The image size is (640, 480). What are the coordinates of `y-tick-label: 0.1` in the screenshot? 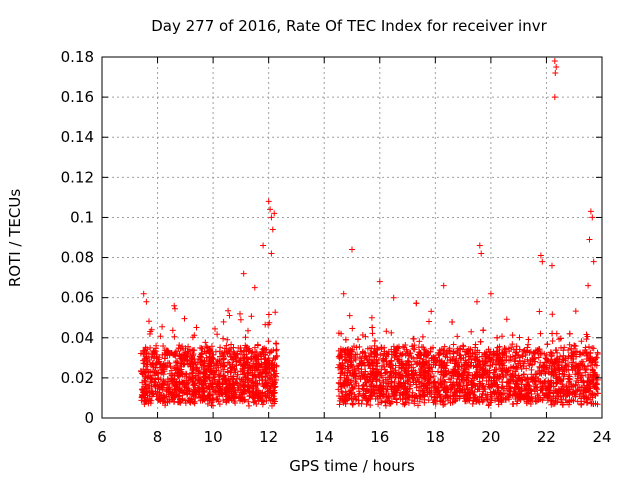 It's located at (82, 217).